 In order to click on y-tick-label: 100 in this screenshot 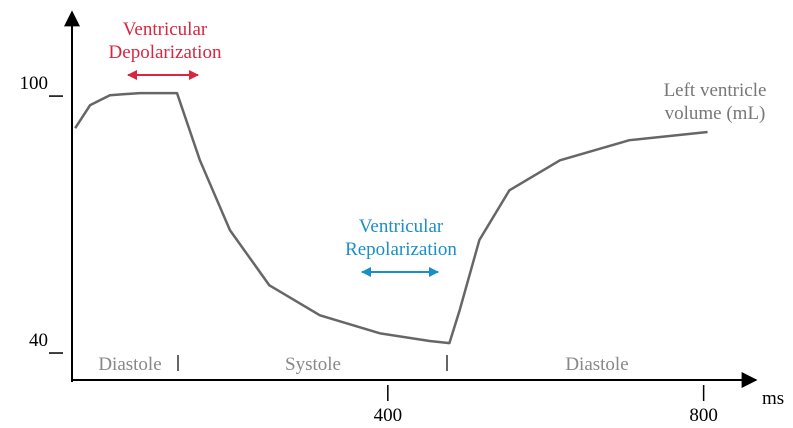, I will do `click(34, 83)`.